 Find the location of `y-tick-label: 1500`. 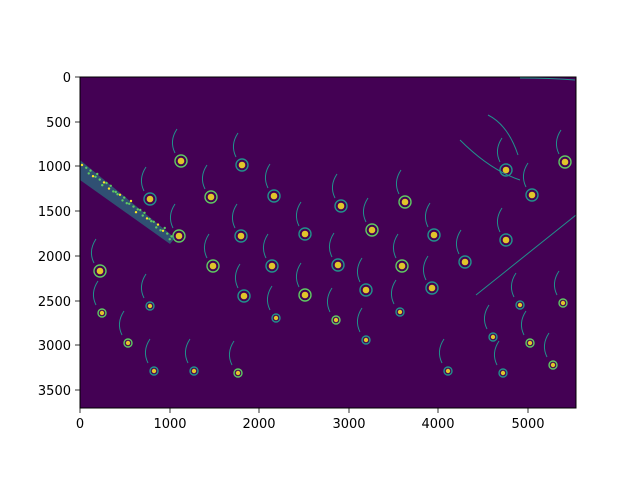

y-tick-label: 1500 is located at coordinates (54, 212).